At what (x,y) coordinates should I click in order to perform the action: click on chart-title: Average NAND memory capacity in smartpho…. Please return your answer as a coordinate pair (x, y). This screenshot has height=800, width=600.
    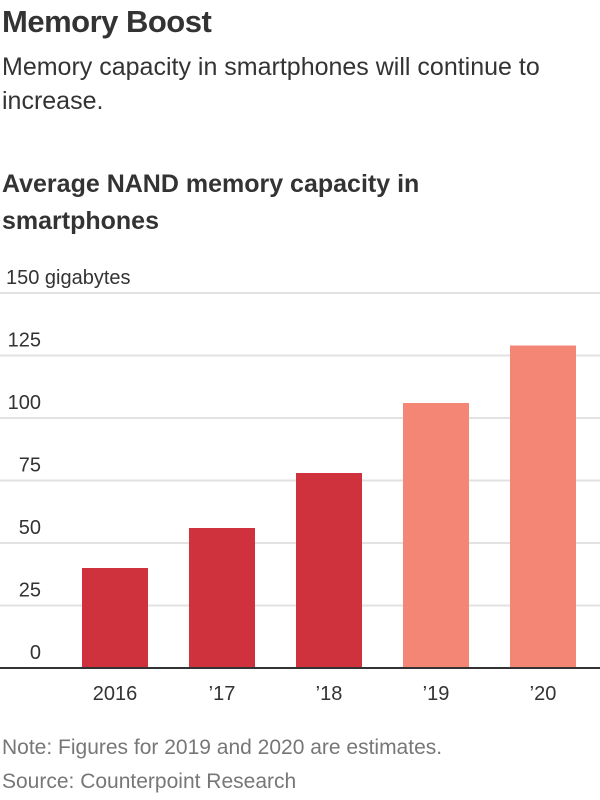
    Looking at the image, I should click on (211, 202).